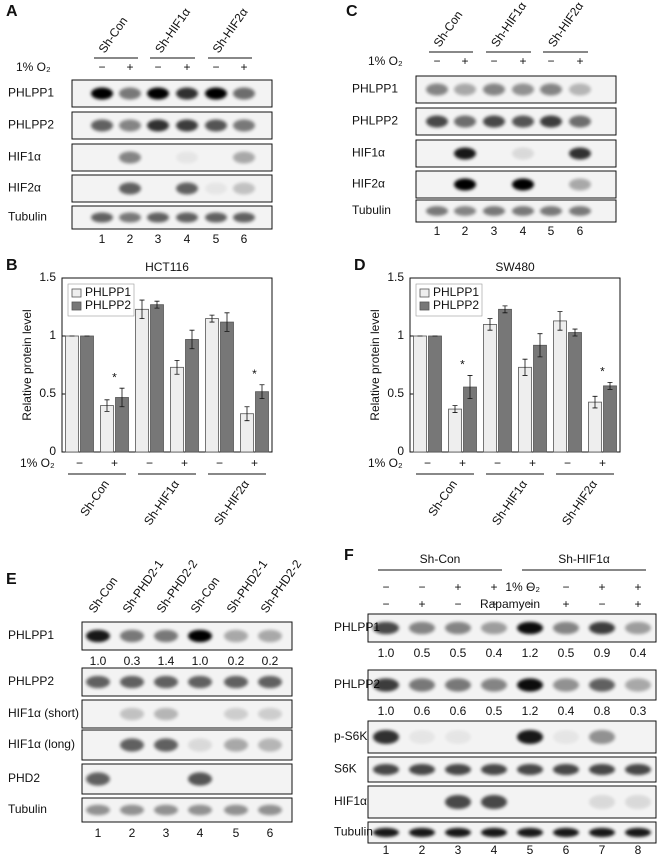 This screenshot has width=660, height=856. What do you see at coordinates (12, 11) in the screenshot?
I see `panel-letter: A` at bounding box center [12, 11].